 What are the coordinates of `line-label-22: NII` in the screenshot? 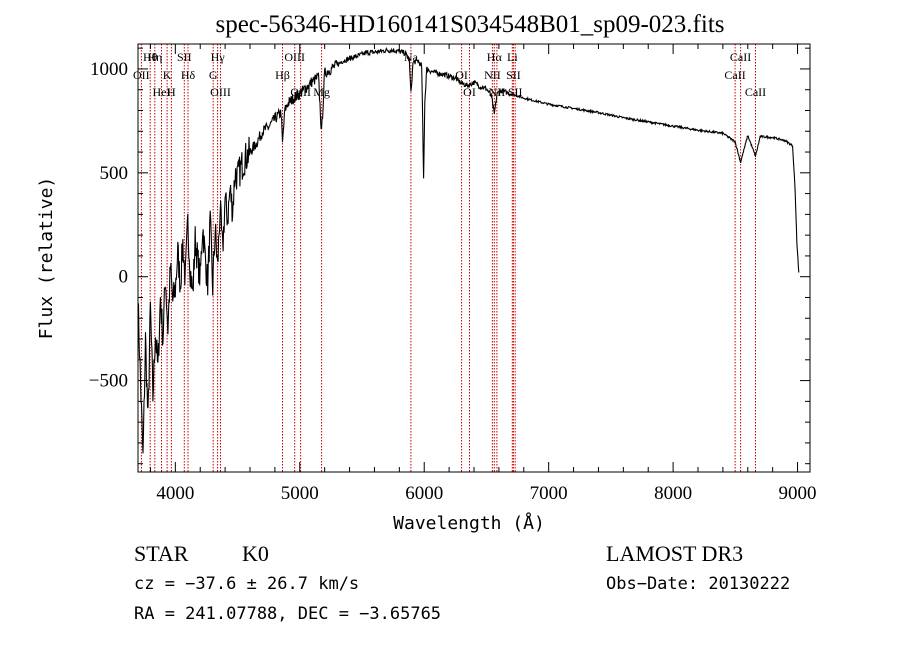 It's located at (492, 75).